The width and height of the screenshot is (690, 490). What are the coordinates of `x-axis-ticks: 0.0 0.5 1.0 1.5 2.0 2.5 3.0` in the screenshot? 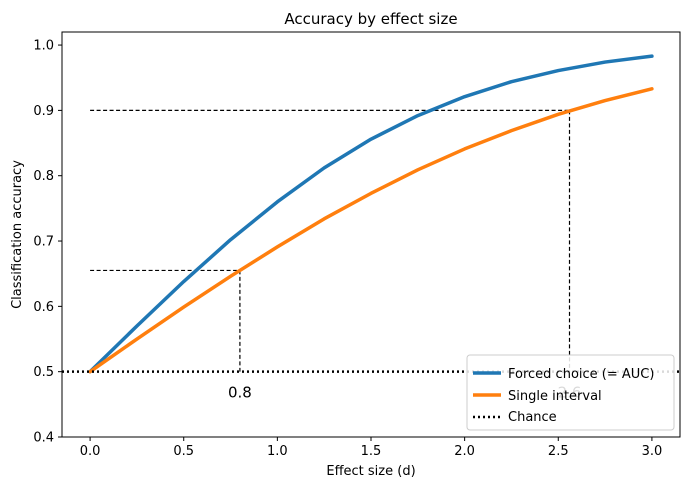 It's located at (371, 448).